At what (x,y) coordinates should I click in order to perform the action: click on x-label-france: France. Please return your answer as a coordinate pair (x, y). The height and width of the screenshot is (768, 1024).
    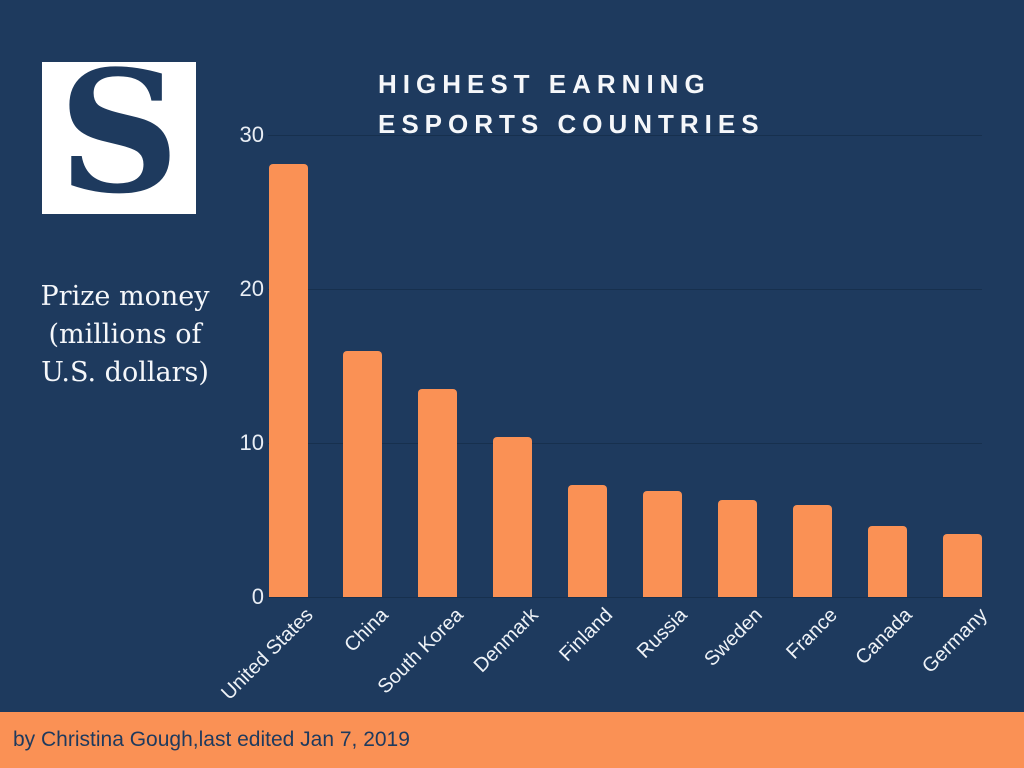
    Looking at the image, I should click on (812, 634).